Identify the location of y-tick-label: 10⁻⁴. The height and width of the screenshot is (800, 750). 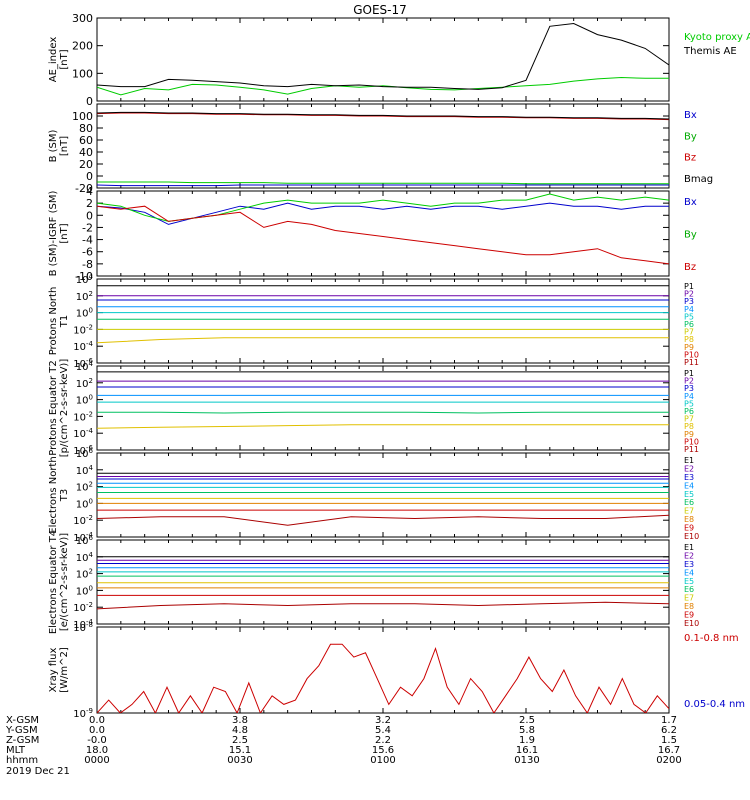
(83, 624).